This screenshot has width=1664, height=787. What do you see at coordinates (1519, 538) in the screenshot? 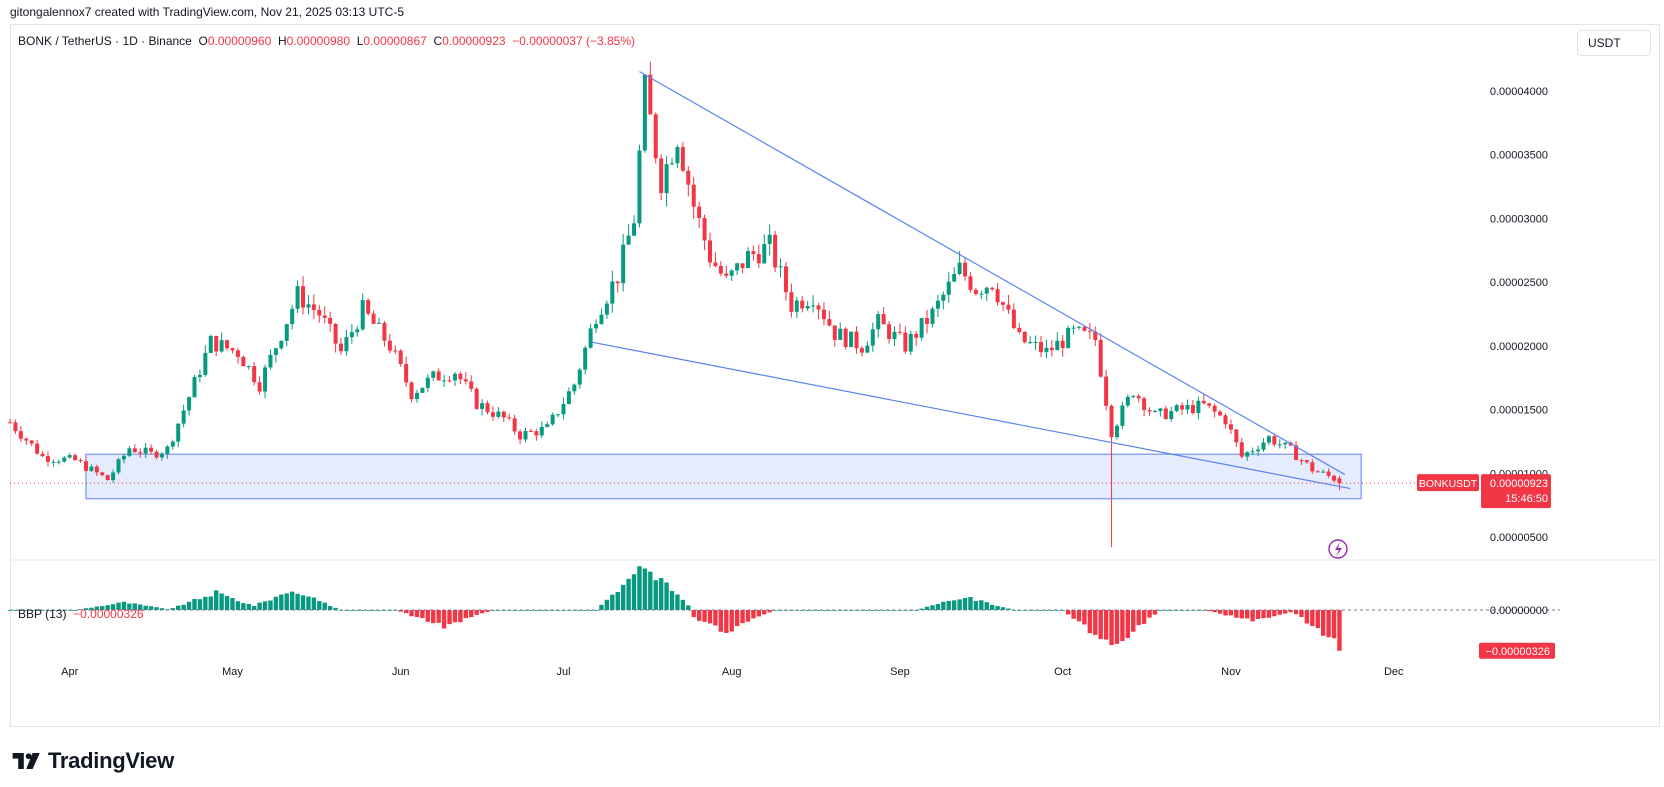
I see `y-tick-label: 0.00000500` at bounding box center [1519, 538].